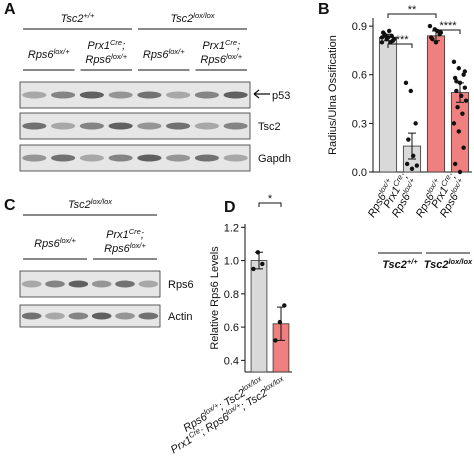 Image resolution: width=474 pixels, height=466 pixels. I want to click on y-axis-label: Radius/Ulna Ossification, so click(333, 95).